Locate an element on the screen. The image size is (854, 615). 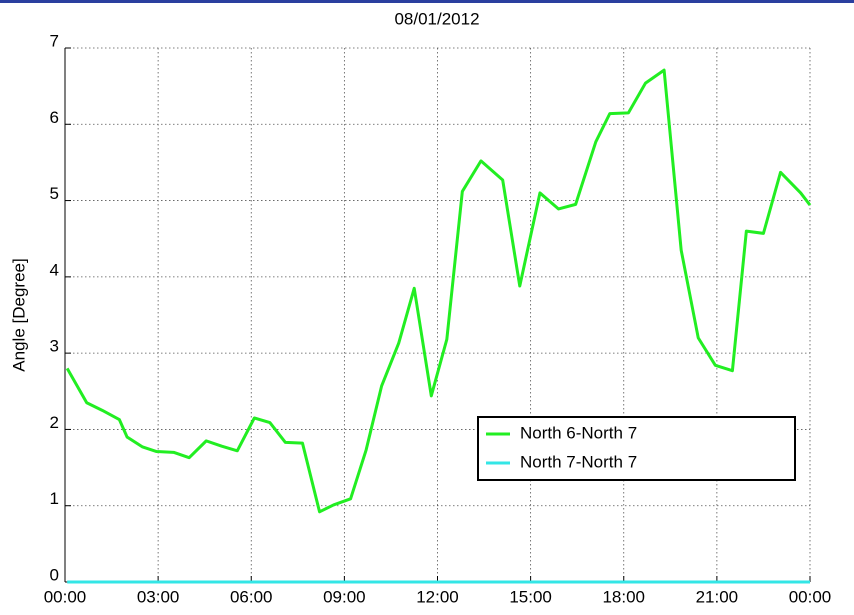
y-tick-label: 2 is located at coordinates (54, 422).